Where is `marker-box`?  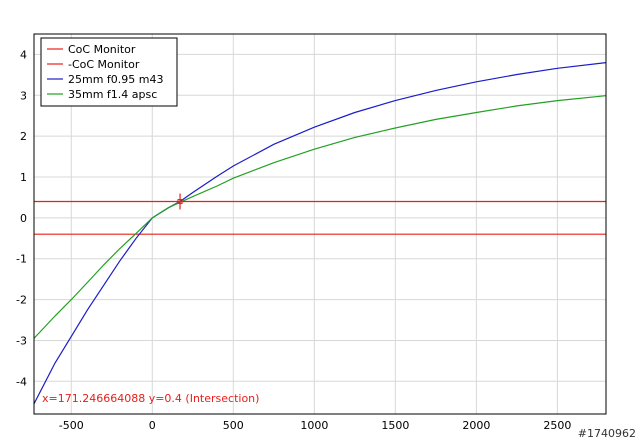
marker-box is located at coordinates (180, 202).